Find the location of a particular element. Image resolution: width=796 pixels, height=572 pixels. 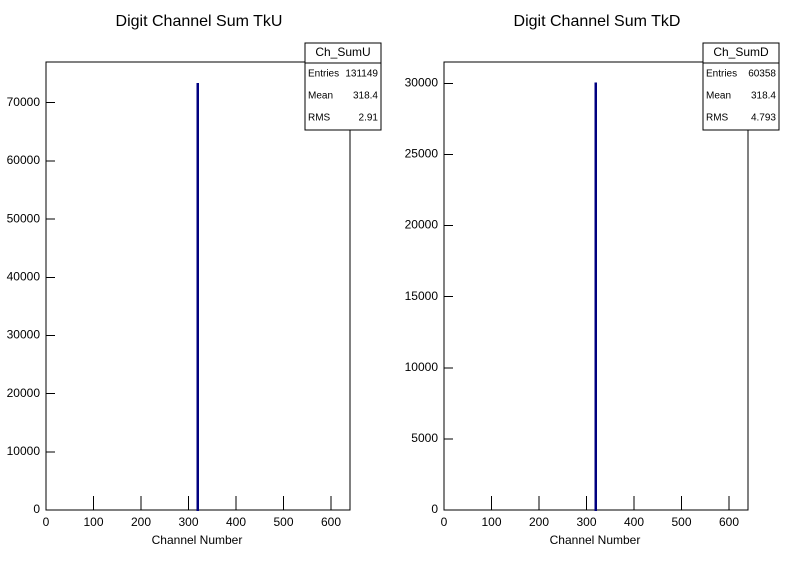

stats-value: 4.793 is located at coordinates (763, 118).